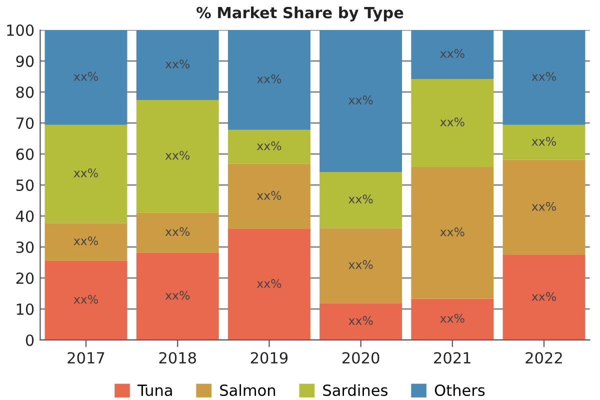  Describe the element at coordinates (25, 185) in the screenshot. I see `y-tick-label: 50` at that location.